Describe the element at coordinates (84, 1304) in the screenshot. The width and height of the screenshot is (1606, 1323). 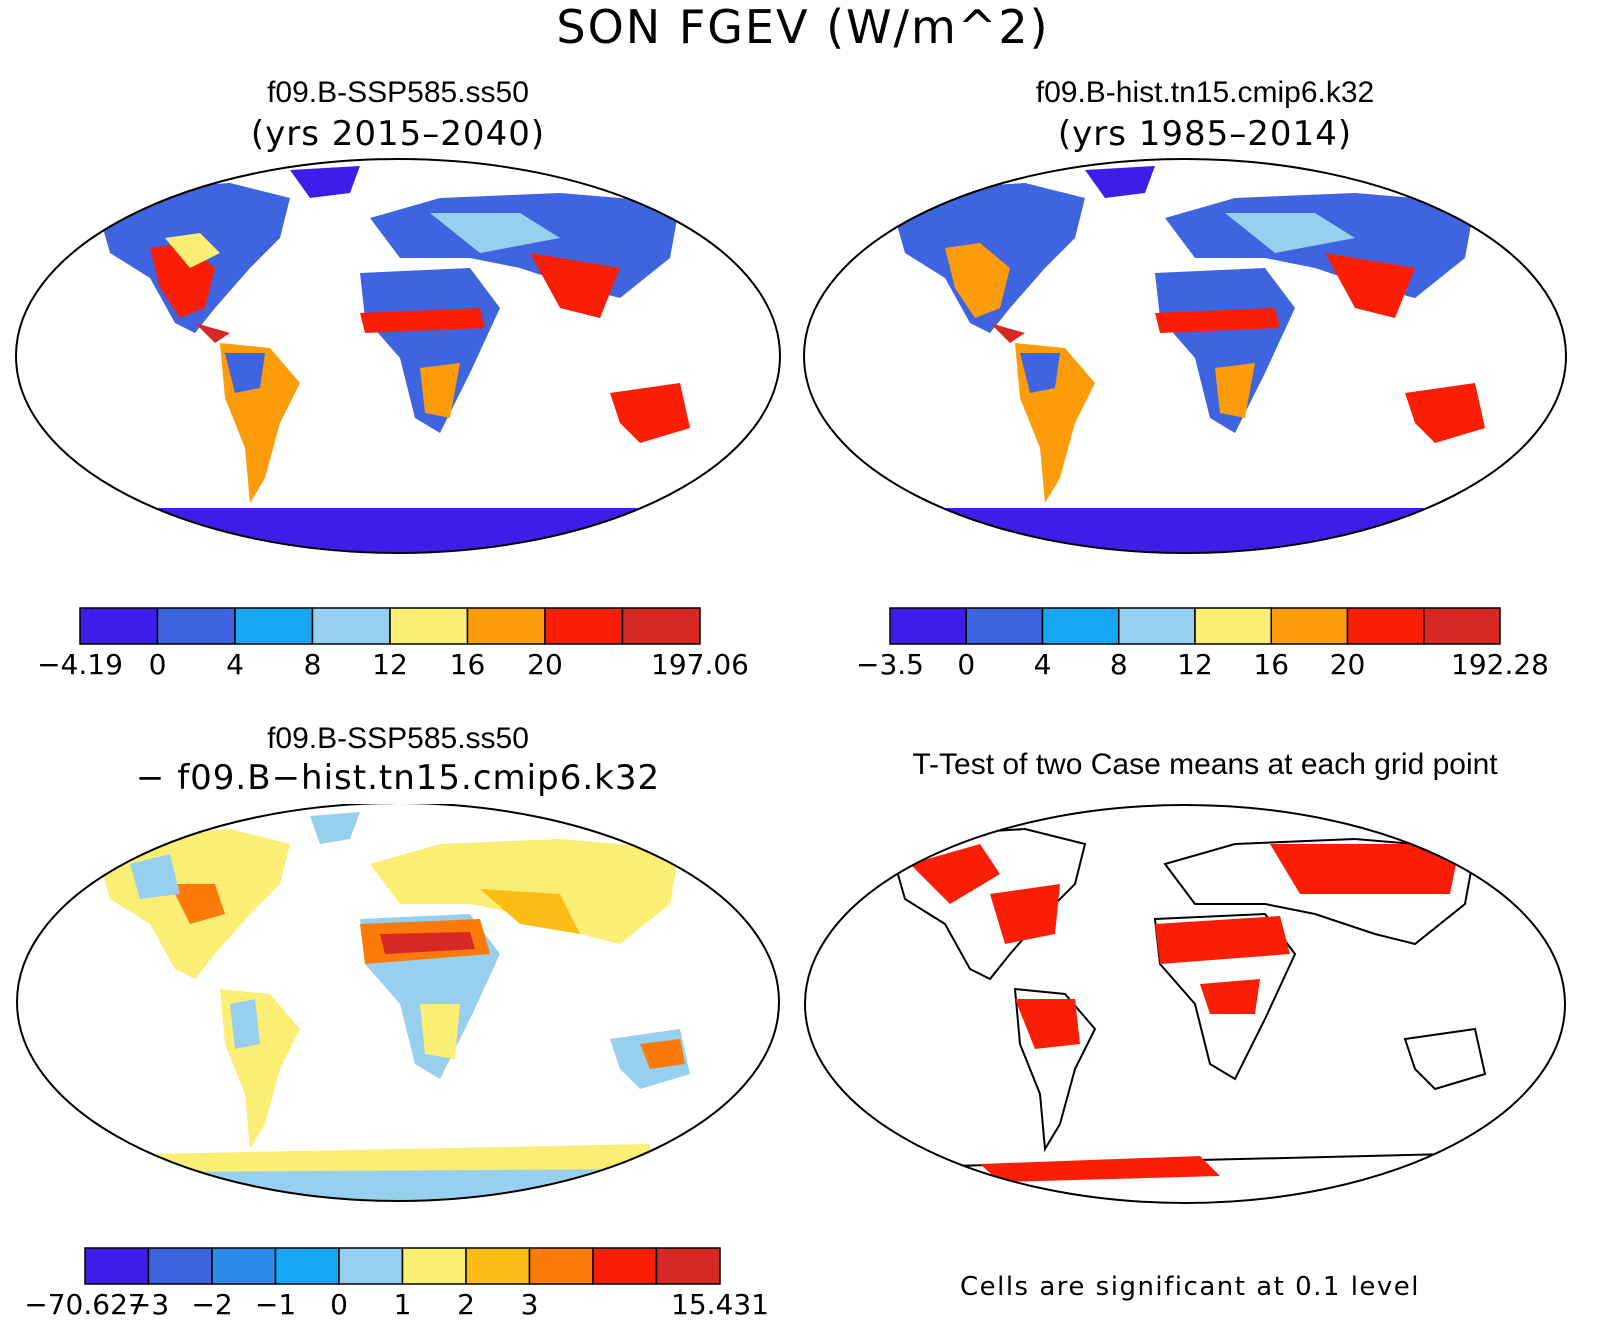
I see `colorbar-tick-label: −70.627` at that location.